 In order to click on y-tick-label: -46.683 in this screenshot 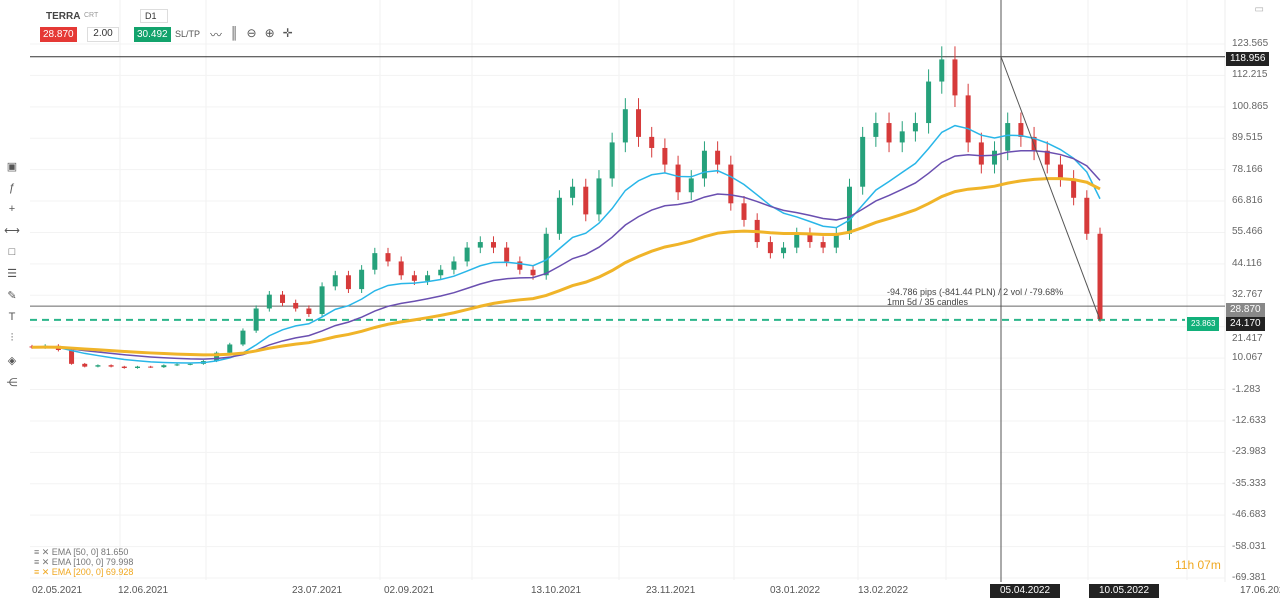, I will do `click(1249, 515)`.